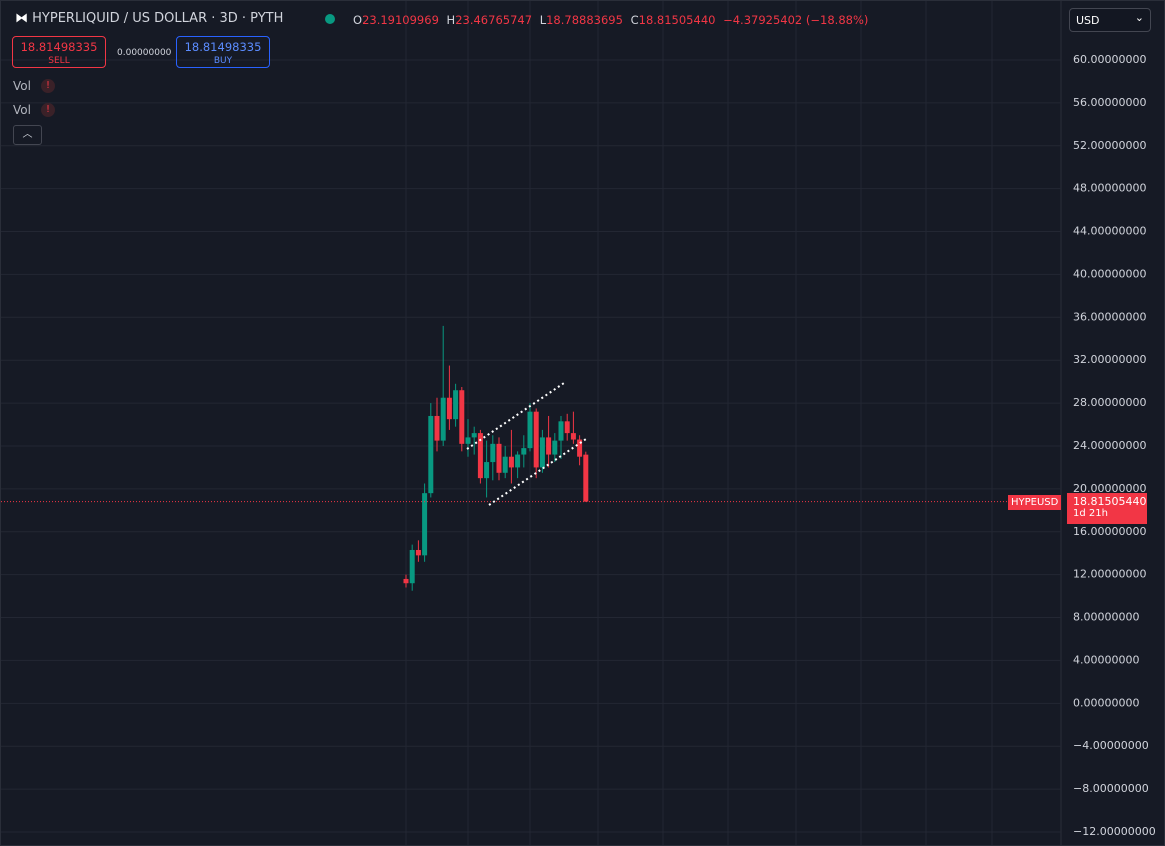 The image size is (1165, 846). Describe the element at coordinates (27, 135) in the screenshot. I see `collapse-button: ︿` at that location.